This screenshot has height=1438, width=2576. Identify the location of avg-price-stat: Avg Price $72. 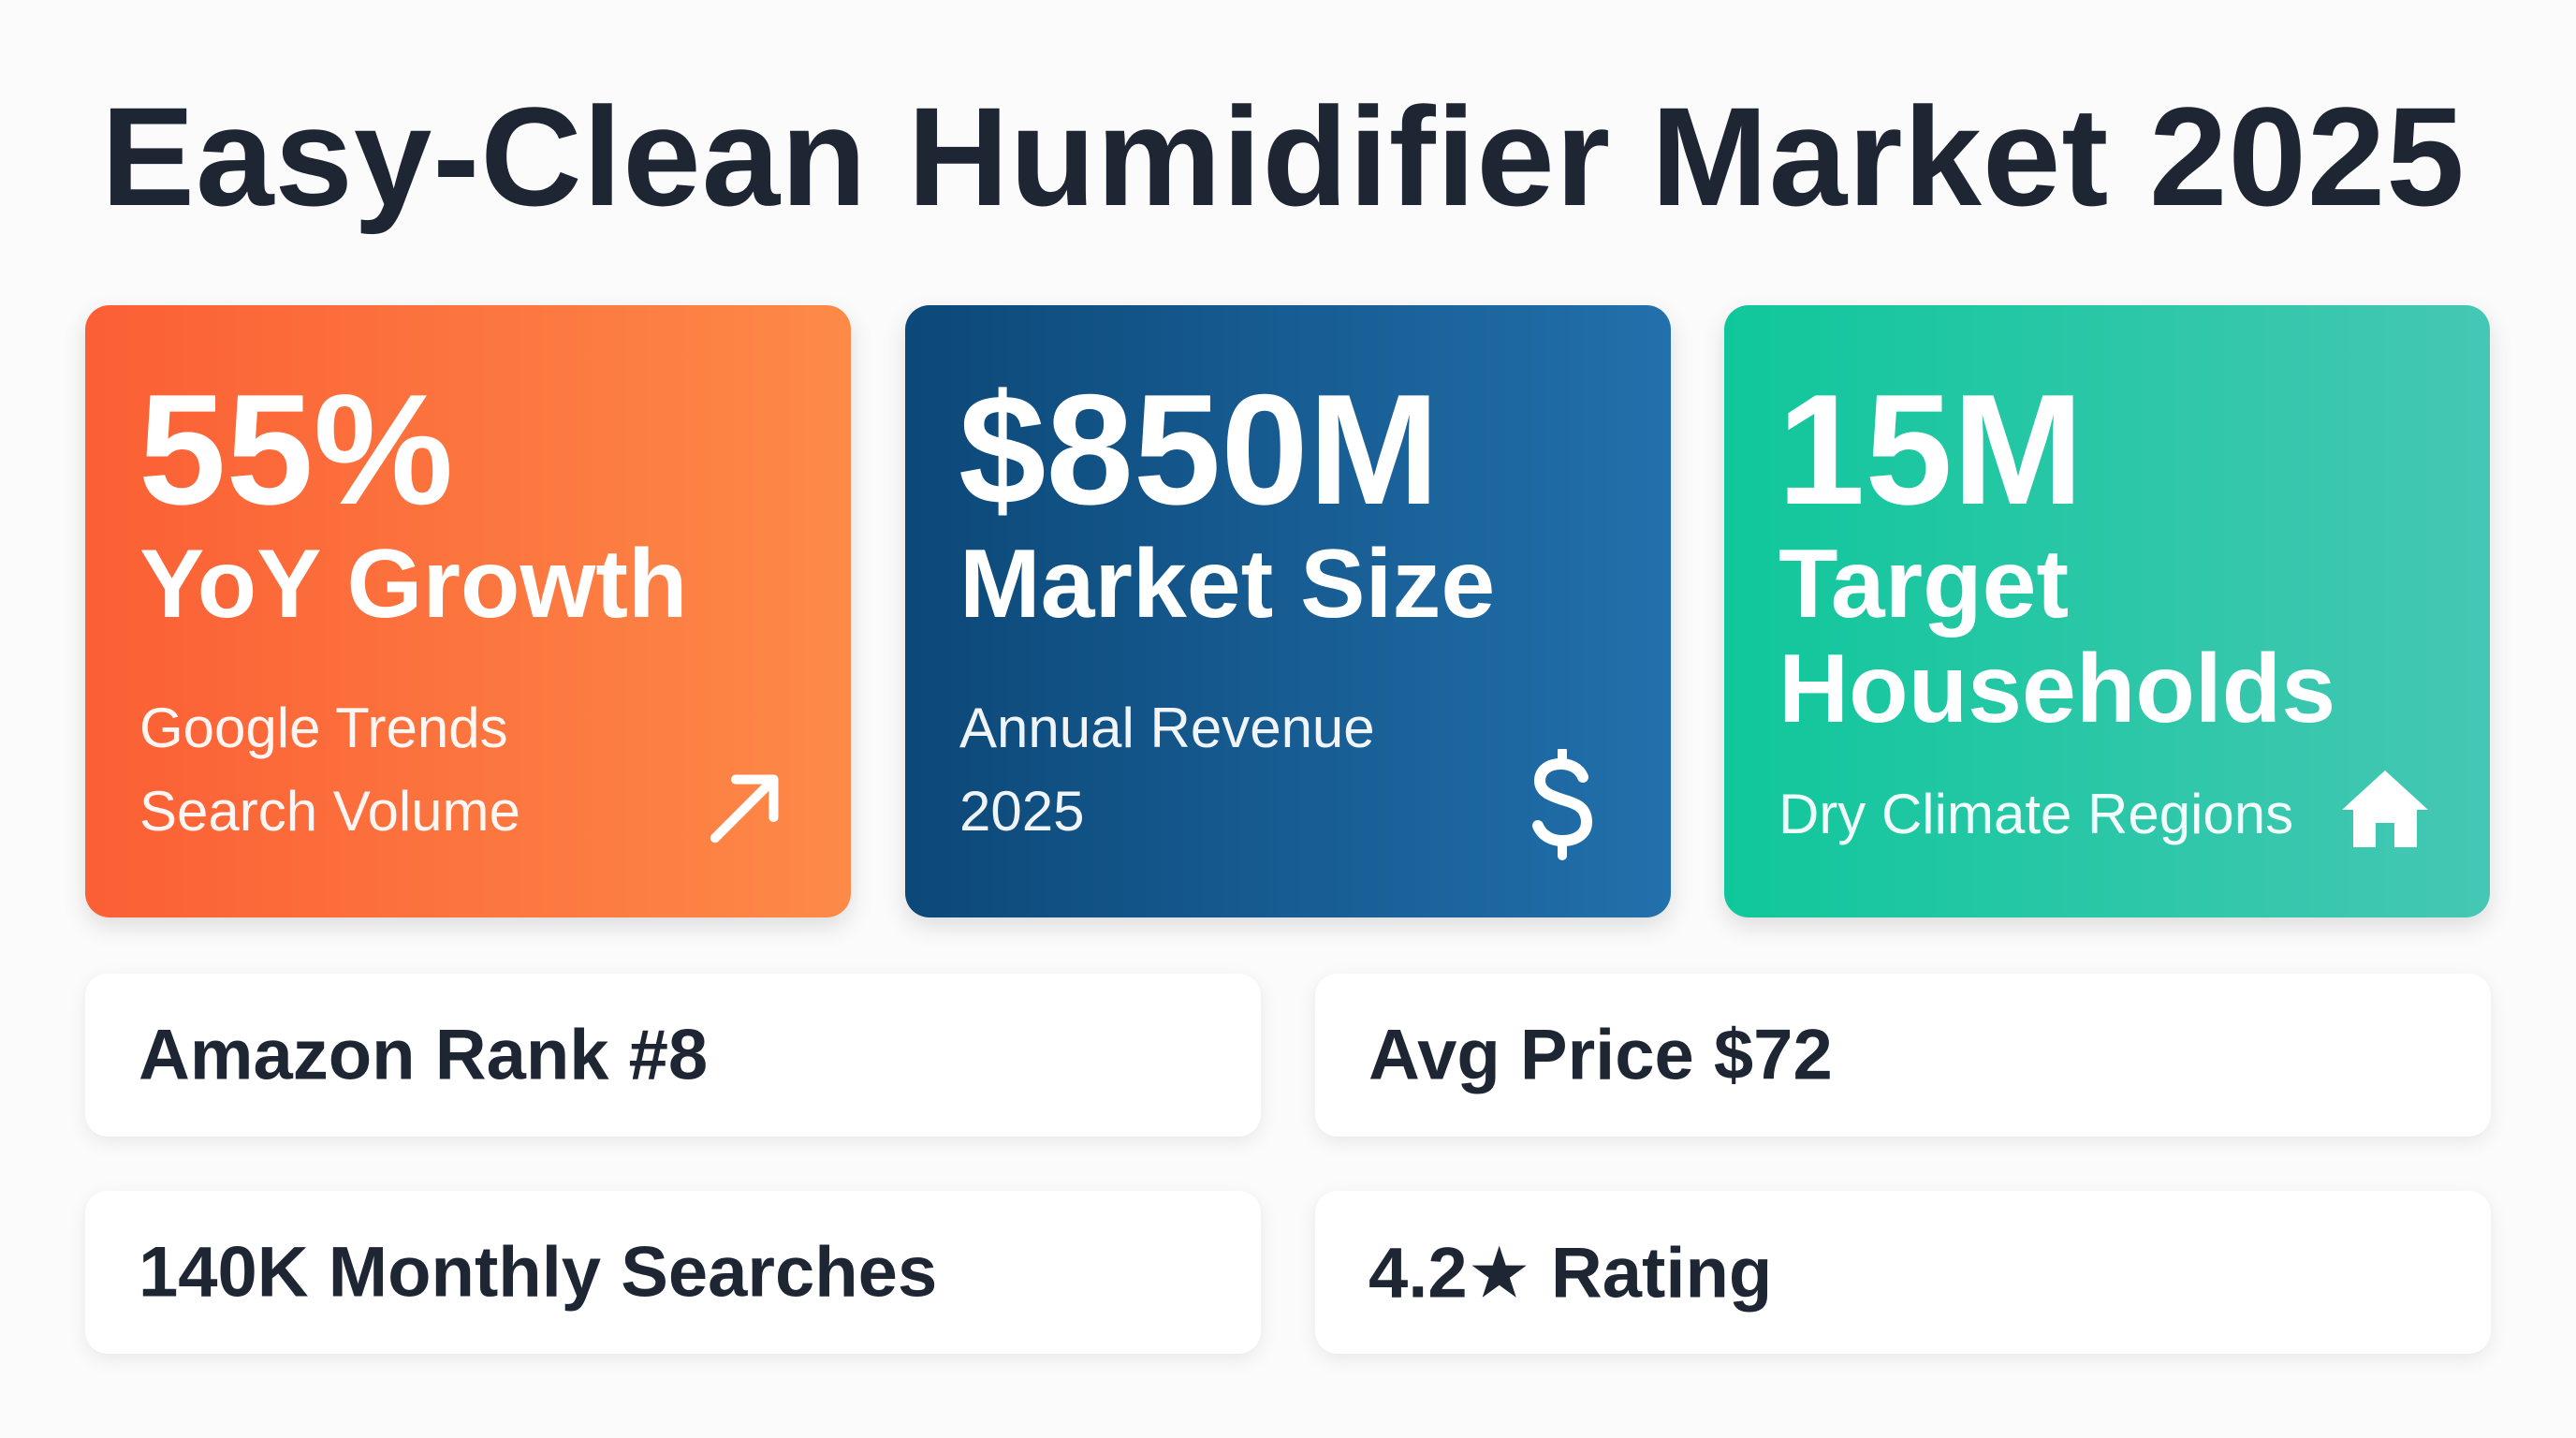
(1903, 1055).